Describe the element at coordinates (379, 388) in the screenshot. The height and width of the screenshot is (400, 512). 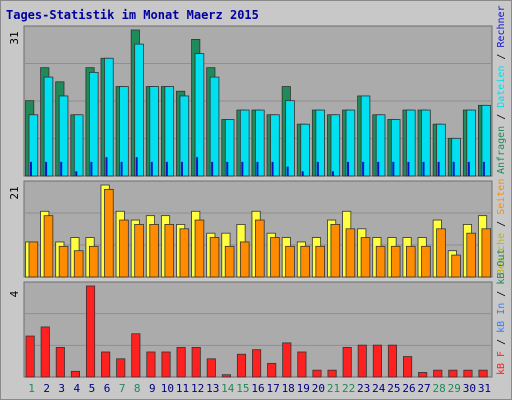
I see `x-tick-label: 24` at that location.